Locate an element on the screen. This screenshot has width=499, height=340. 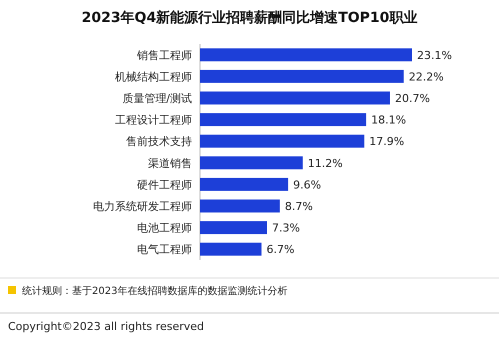
data-label: 11.2% is located at coordinates (325, 163).